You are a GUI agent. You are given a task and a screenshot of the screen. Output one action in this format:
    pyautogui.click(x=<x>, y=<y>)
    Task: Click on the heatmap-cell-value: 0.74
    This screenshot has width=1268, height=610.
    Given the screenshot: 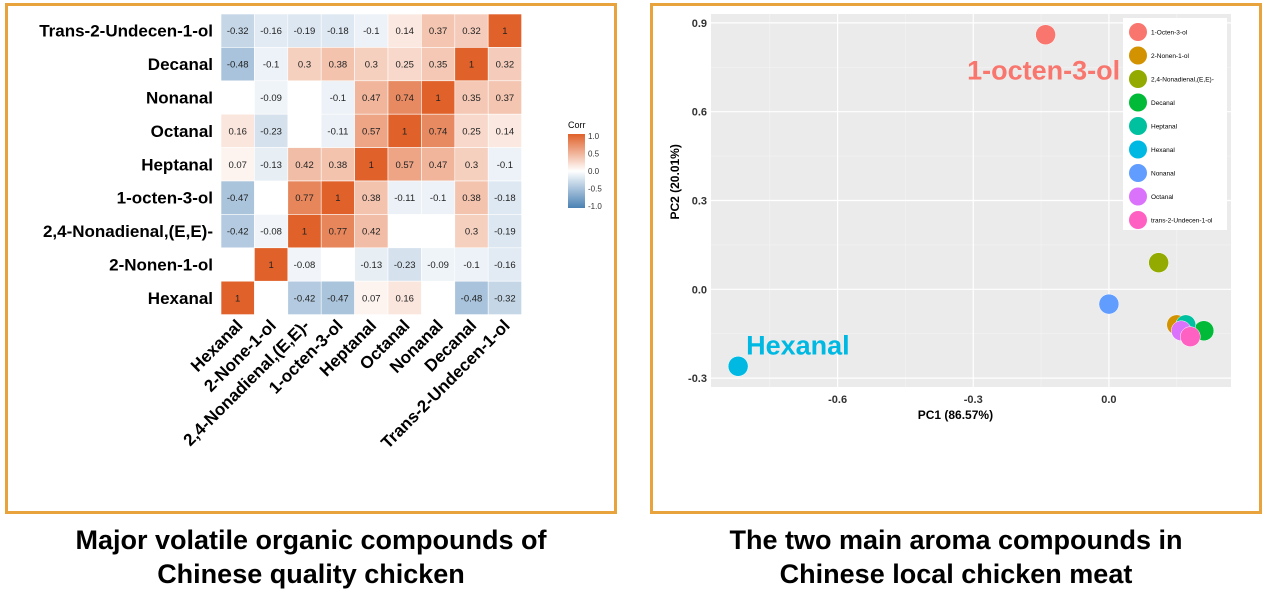 What is the action you would take?
    pyautogui.click(x=404, y=98)
    